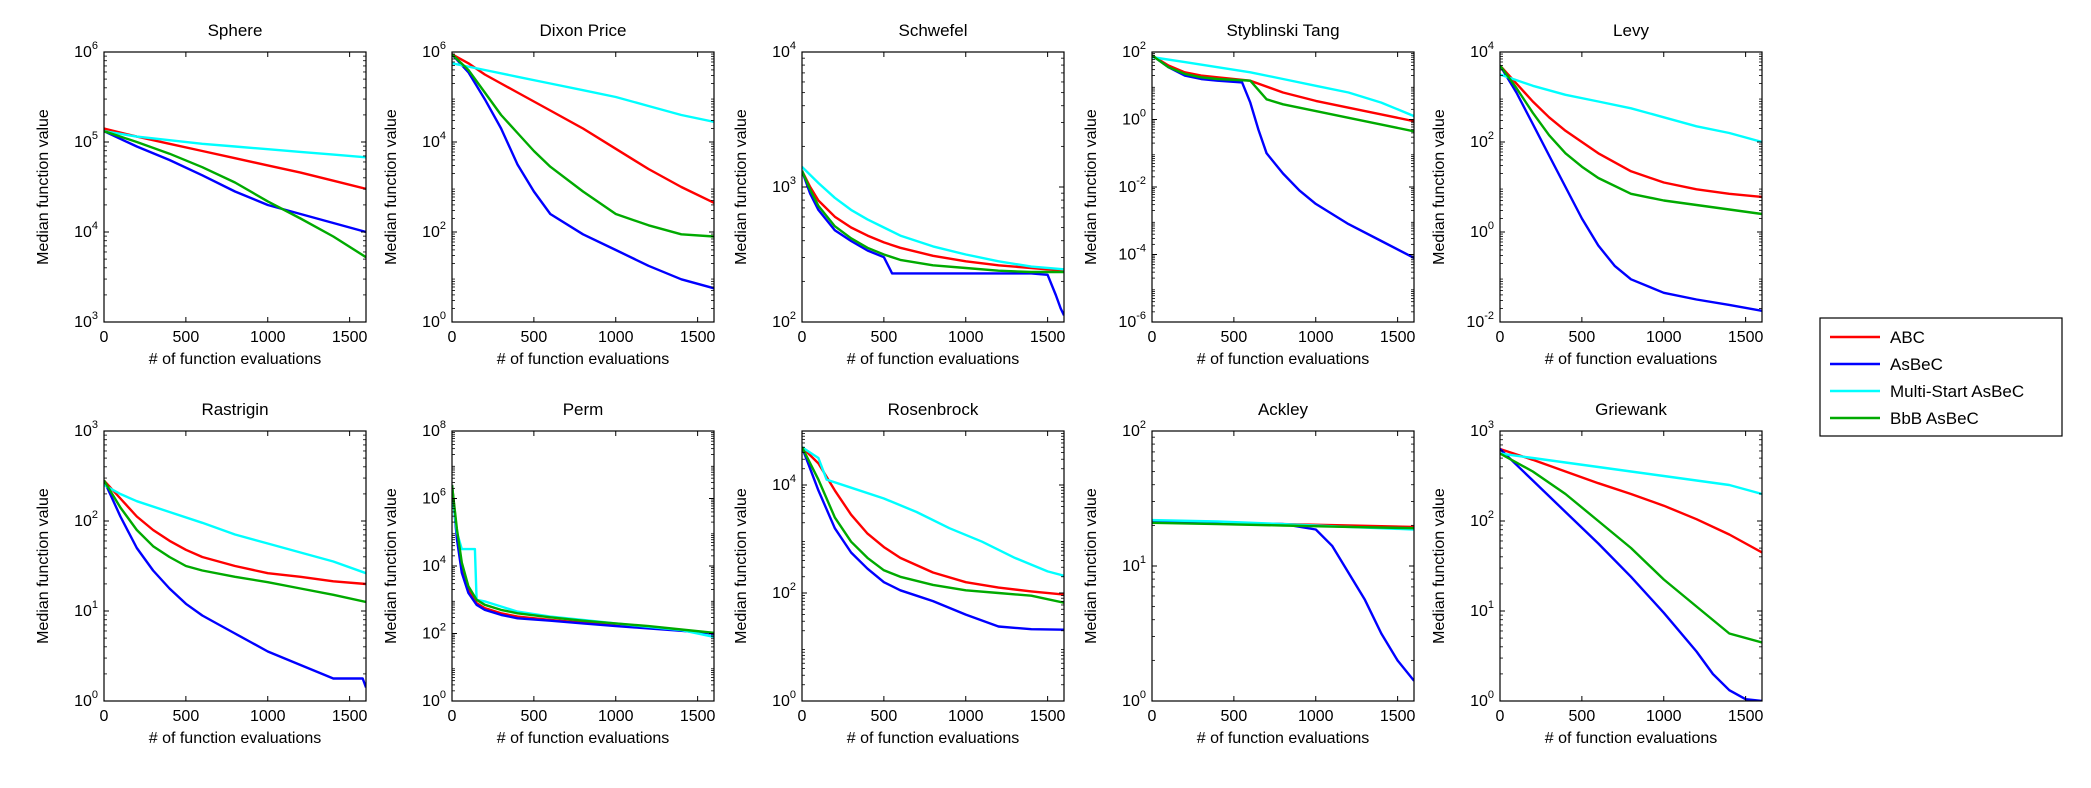 This screenshot has width=2091, height=788. I want to click on chart-title: Schwefel, so click(933, 30).